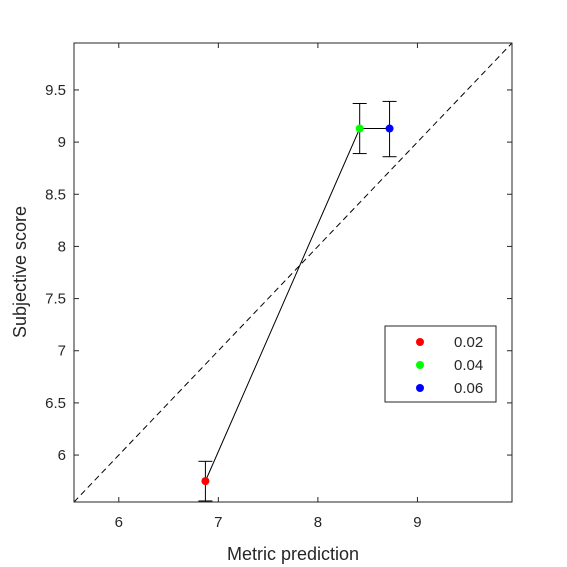 The image size is (567, 567). I want to click on y-tick-label: 7.5, so click(55, 299).